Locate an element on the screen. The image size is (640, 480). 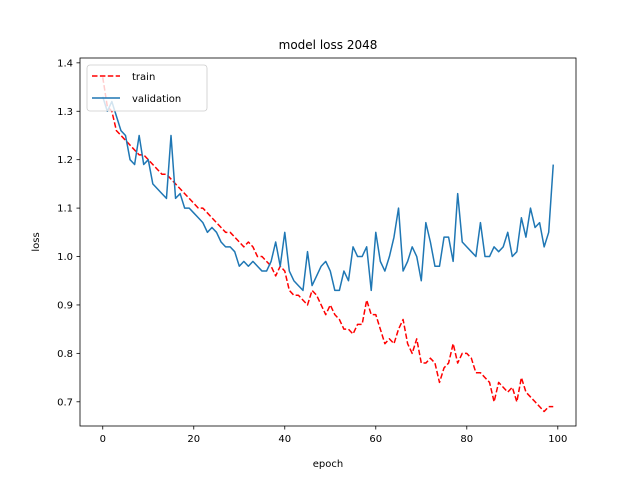
y-tick-label: 1.2 is located at coordinates (65, 160).